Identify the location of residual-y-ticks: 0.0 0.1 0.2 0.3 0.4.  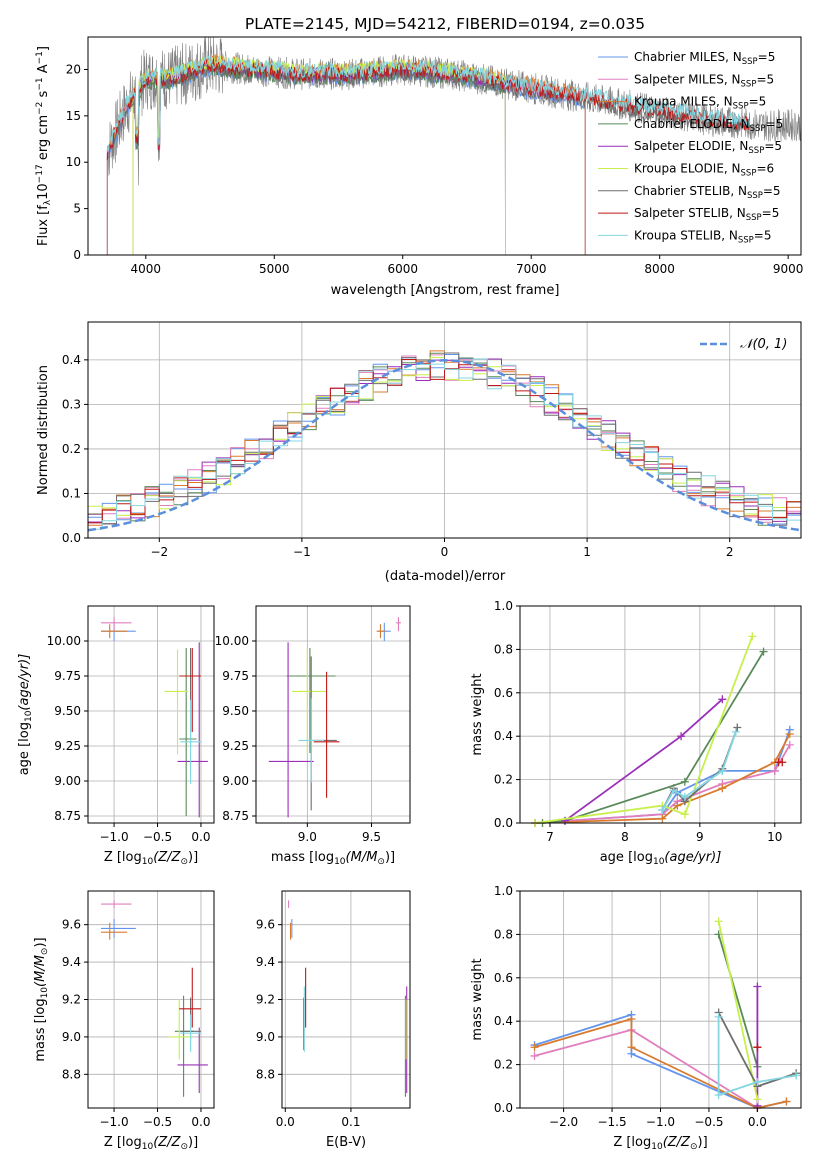
(75, 449).